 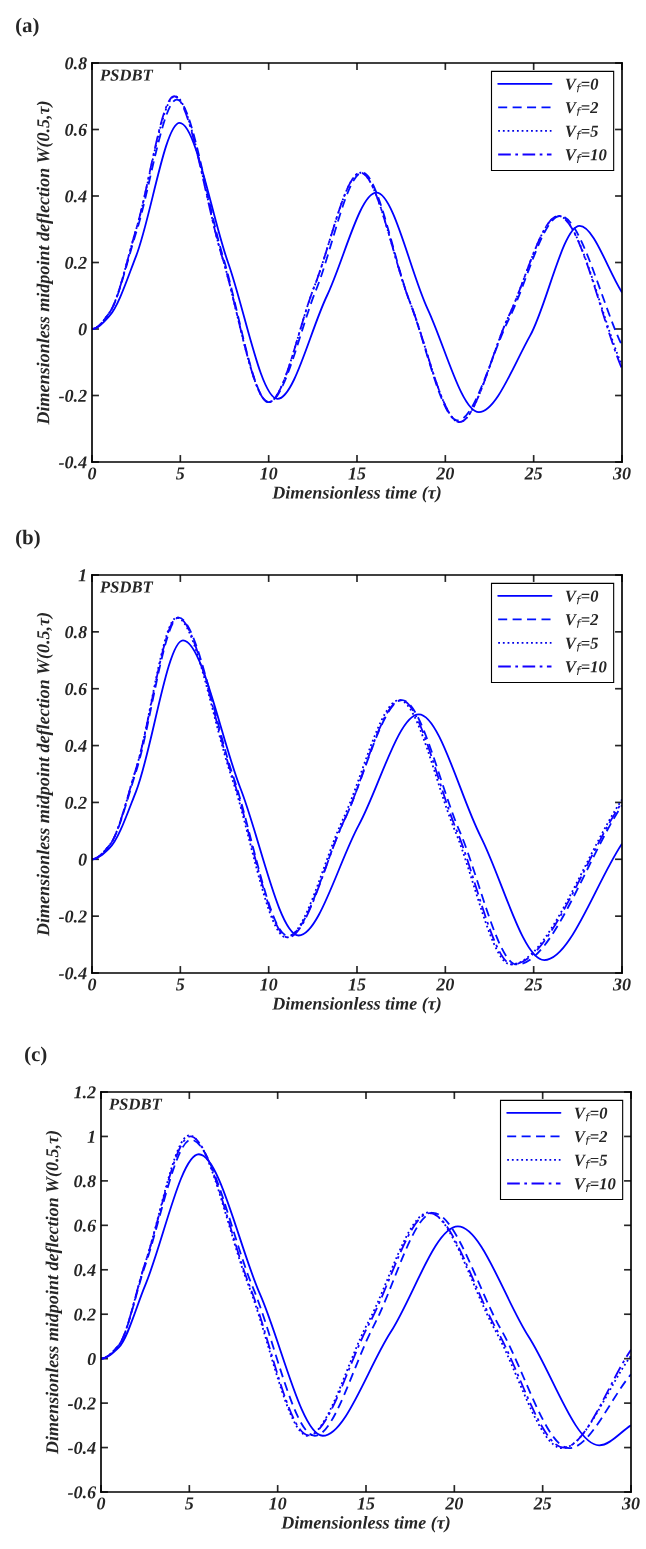 What do you see at coordinates (27, 27) in the screenshot?
I see `chart-title: (a)` at bounding box center [27, 27].